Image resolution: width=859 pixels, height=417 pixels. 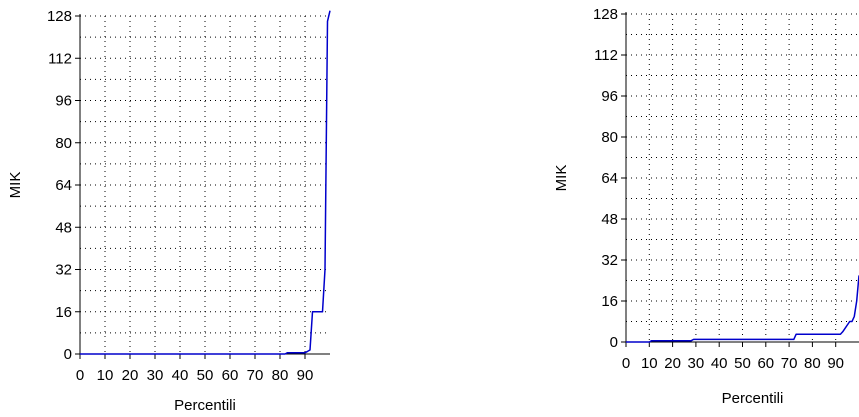 I want to click on chart-1-x-tick-label: 10, so click(x=105, y=375).